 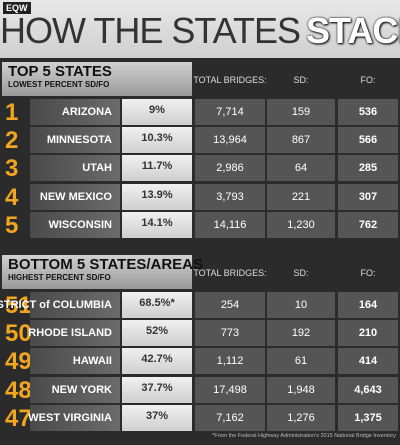 What do you see at coordinates (12, 197) in the screenshot?
I see `rank: 4` at bounding box center [12, 197].